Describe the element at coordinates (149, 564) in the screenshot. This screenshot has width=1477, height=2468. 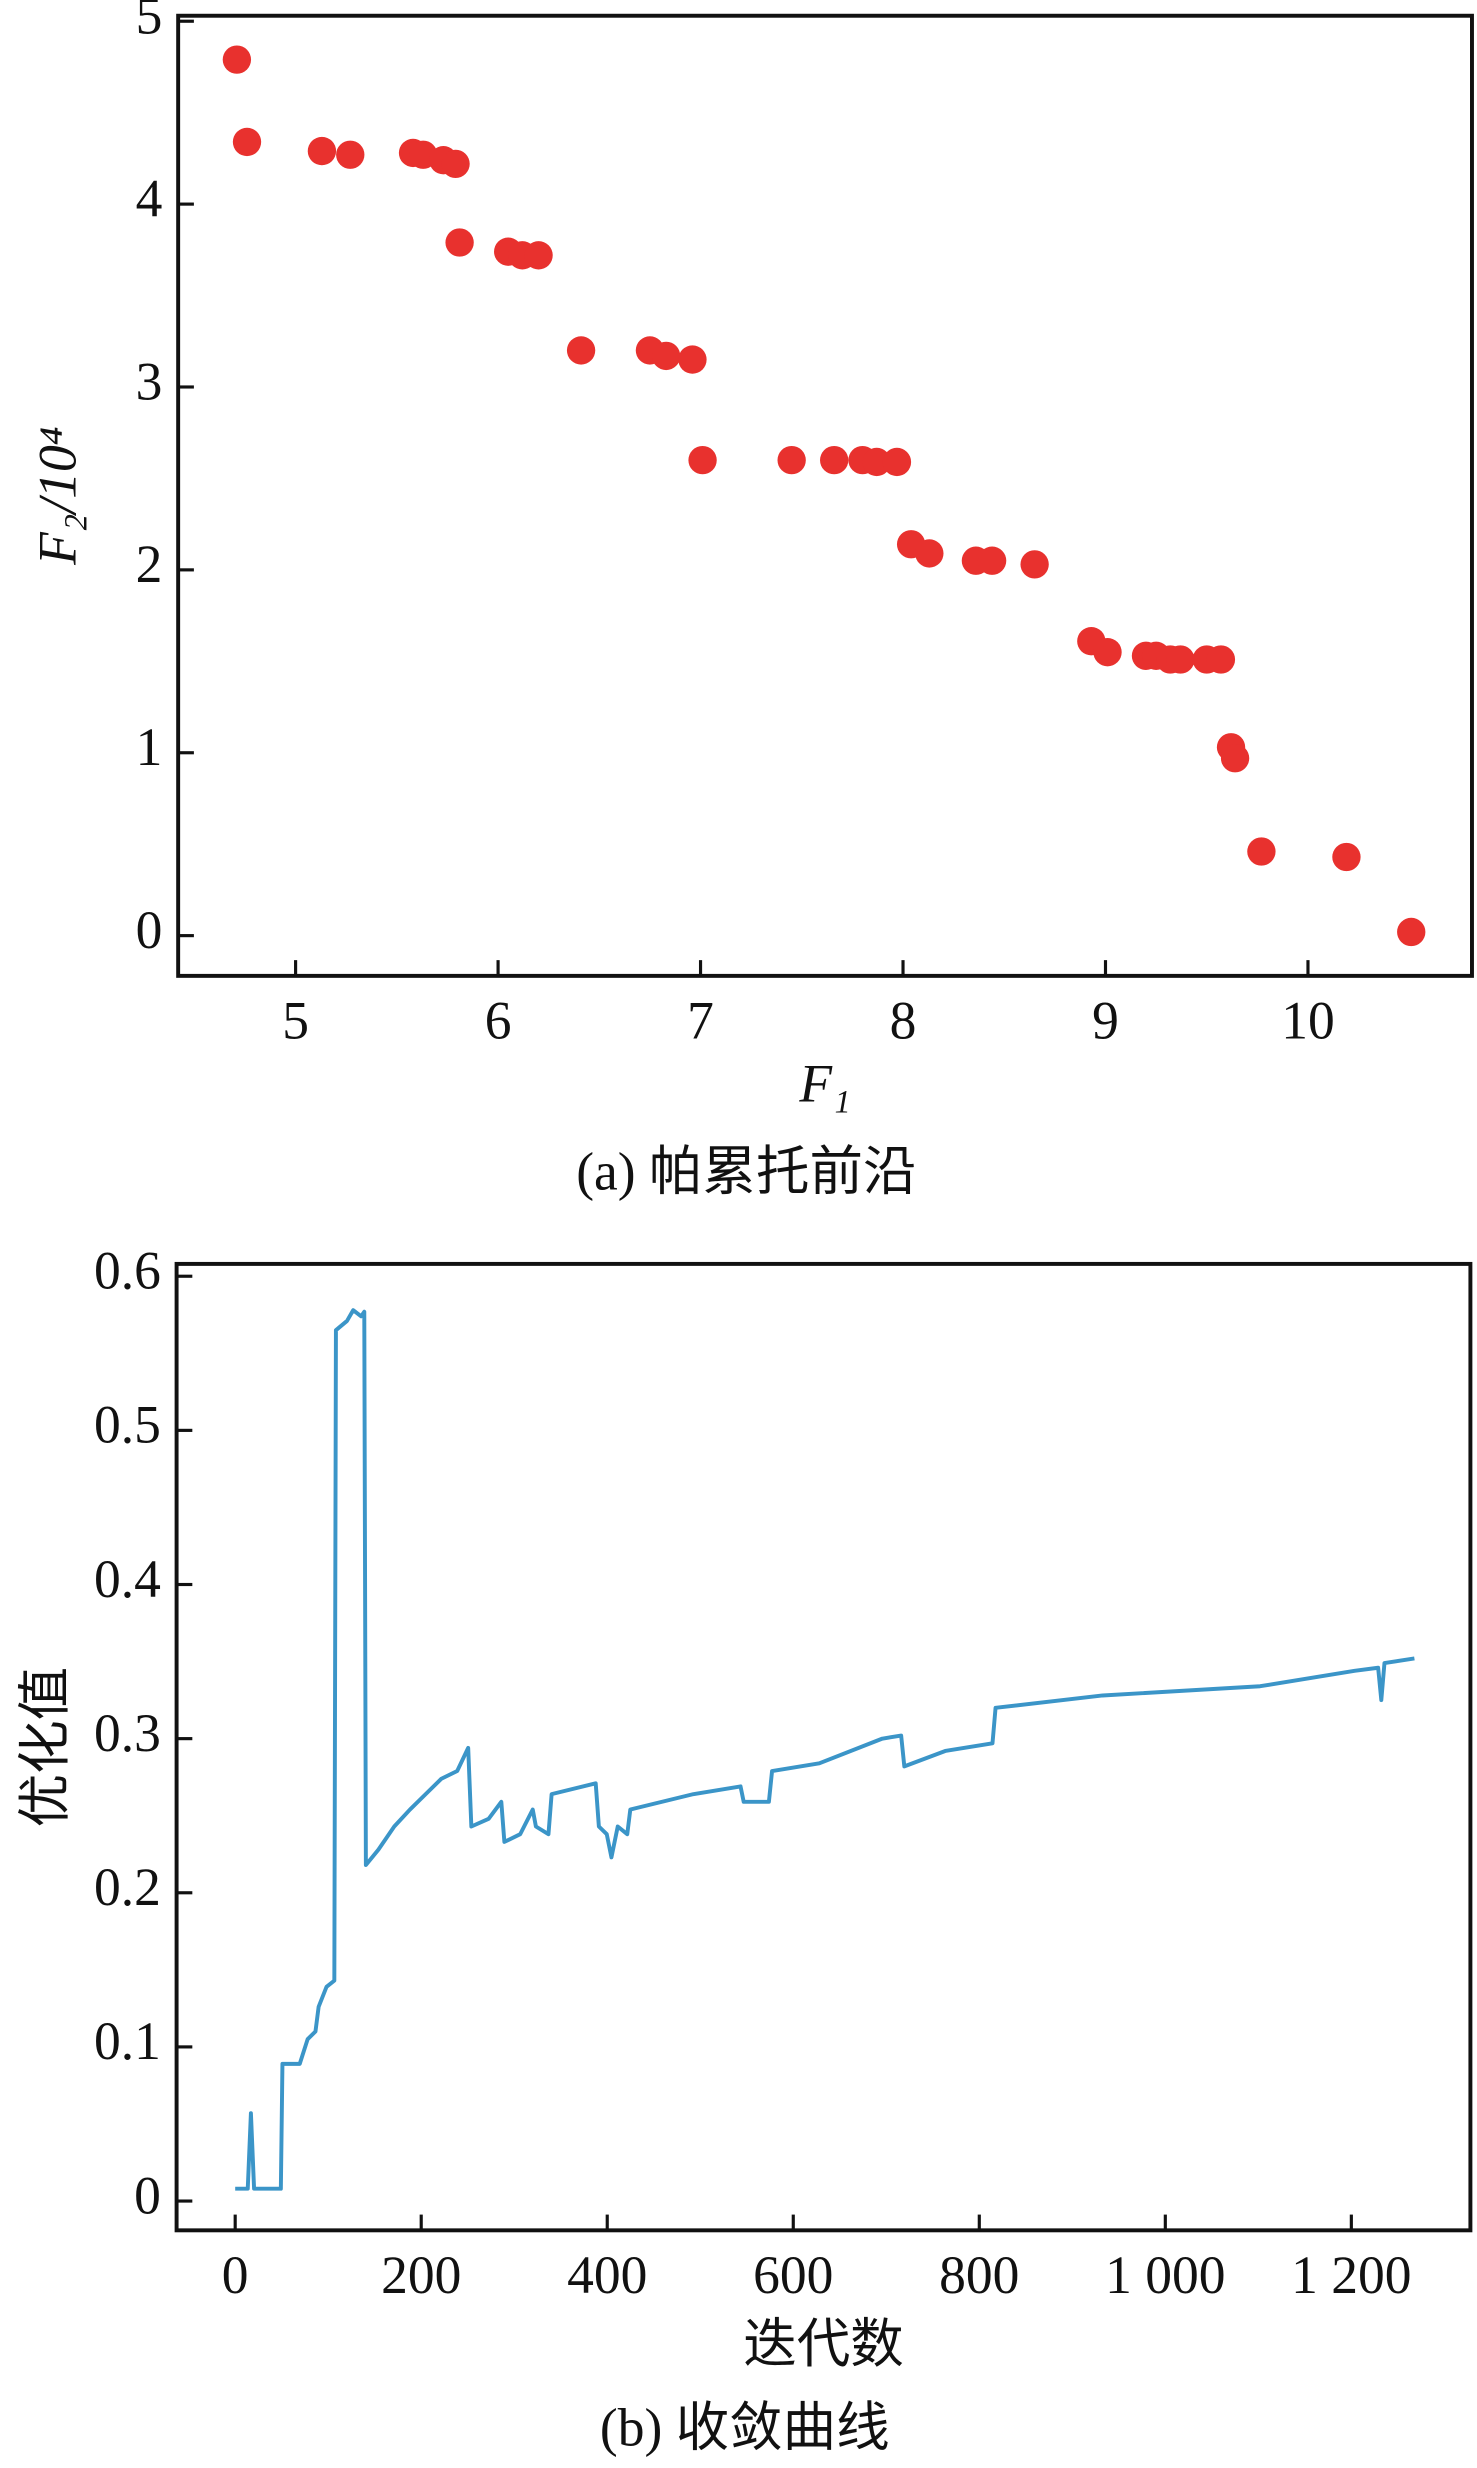
I see `y-tick-label: 2` at that location.